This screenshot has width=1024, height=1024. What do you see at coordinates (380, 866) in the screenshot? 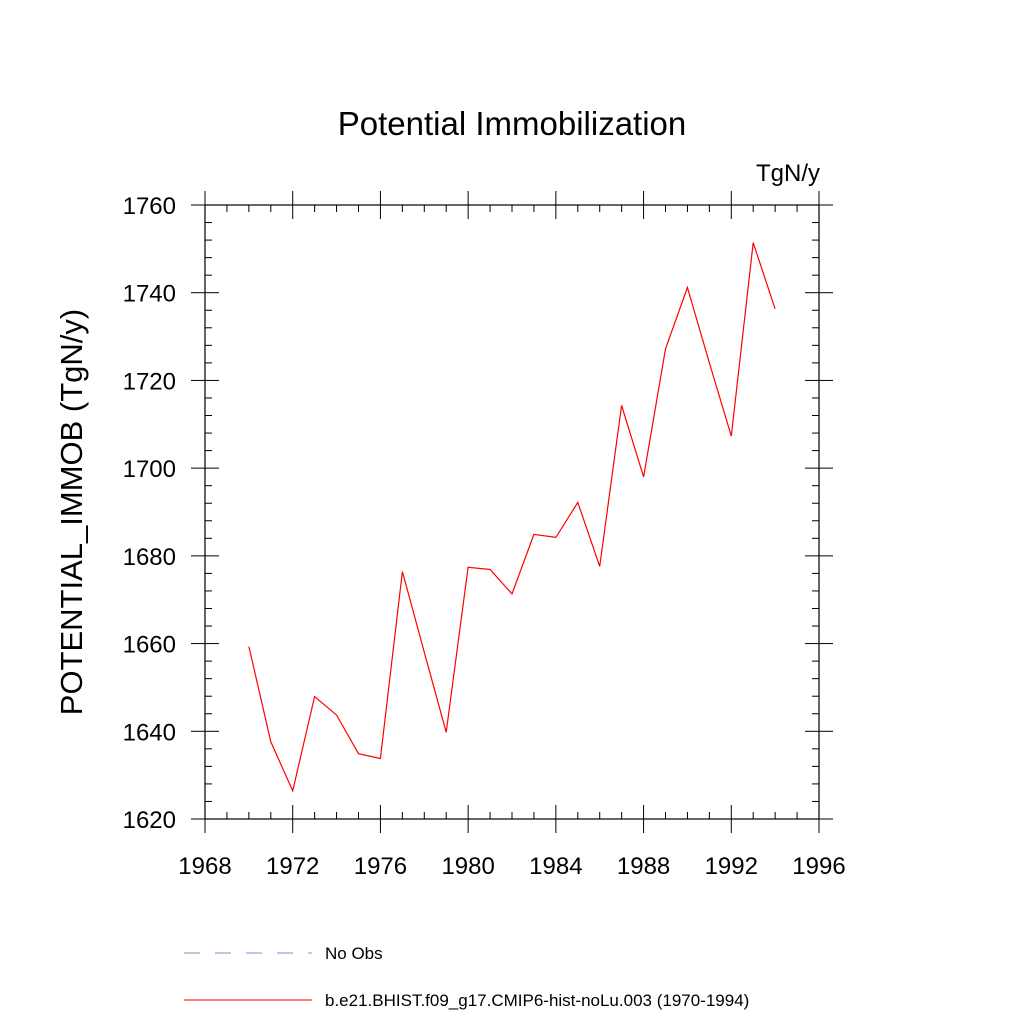
I see `x-tick-label: 1976` at bounding box center [380, 866].